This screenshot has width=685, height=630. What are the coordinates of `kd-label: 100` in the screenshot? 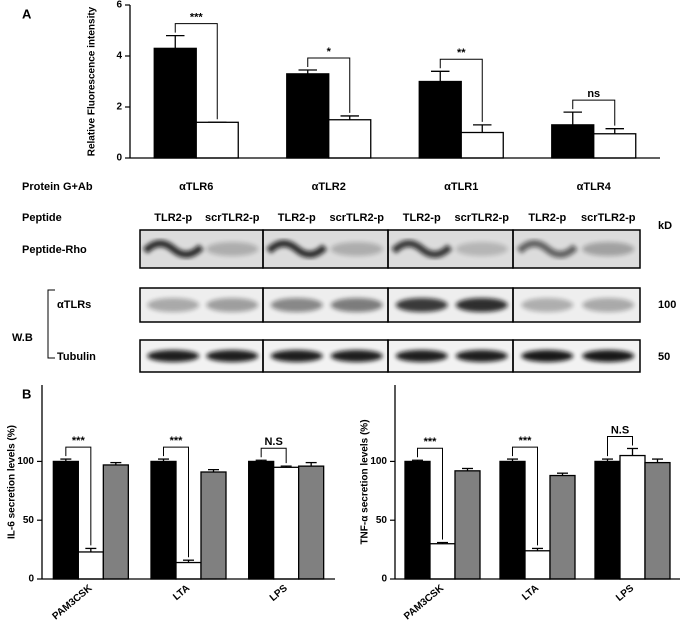 It's located at (667, 305).